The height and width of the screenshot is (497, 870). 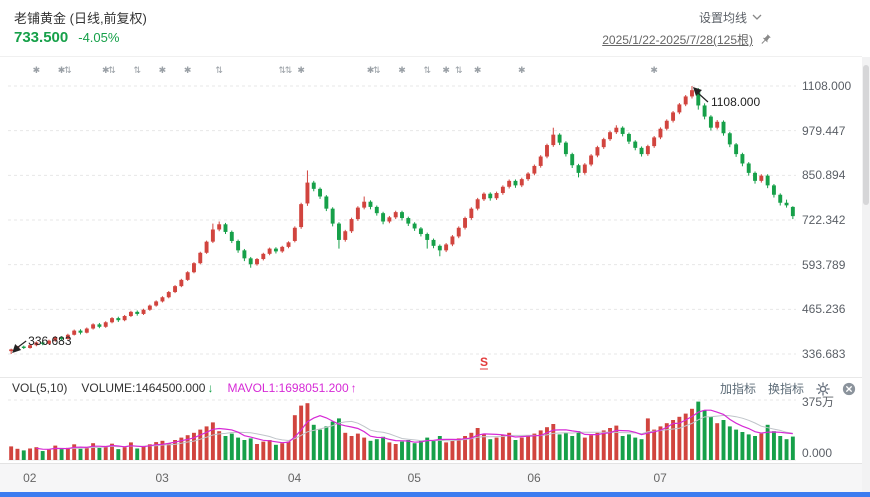 I want to click on close-icon, so click(x=849, y=389).